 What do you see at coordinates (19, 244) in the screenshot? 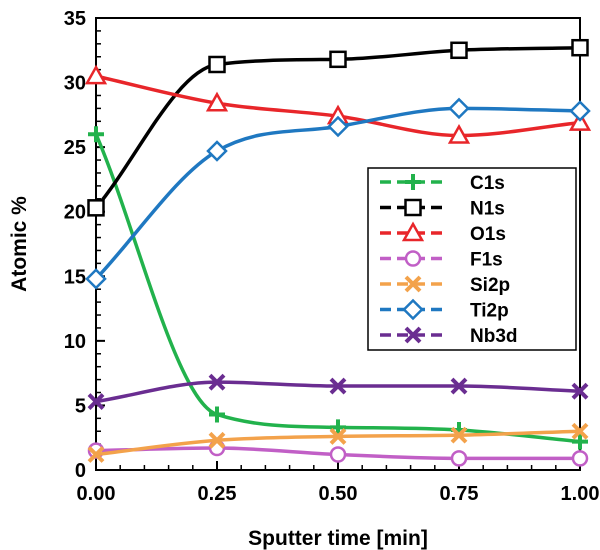
I see `y-axis-title: Atomic %` at bounding box center [19, 244].